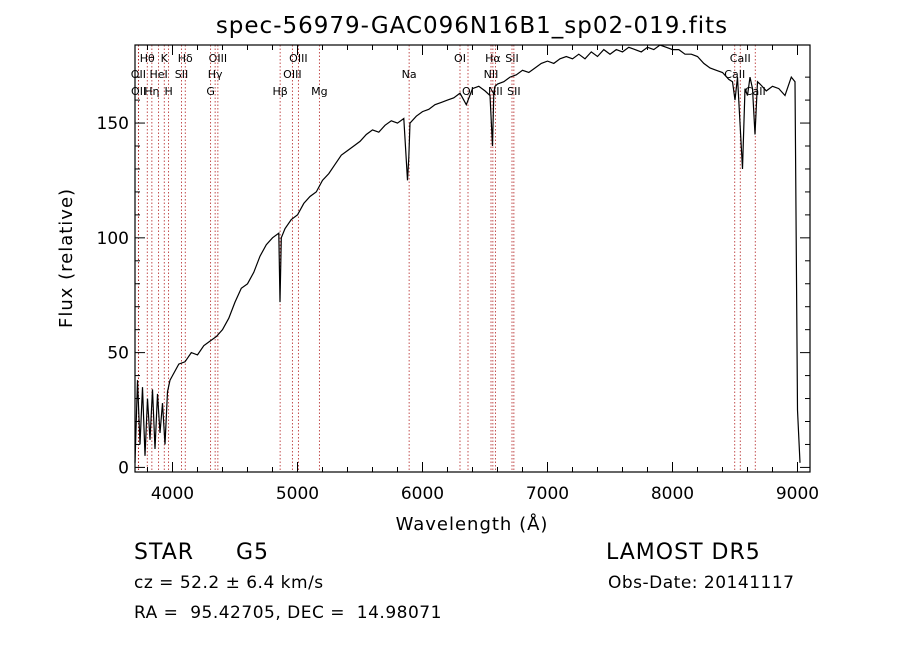 The height and width of the screenshot is (649, 900). What do you see at coordinates (472, 26) in the screenshot?
I see `chart-title: spec-56979-GAC096N16B1_sp02-019.fits` at bounding box center [472, 26].